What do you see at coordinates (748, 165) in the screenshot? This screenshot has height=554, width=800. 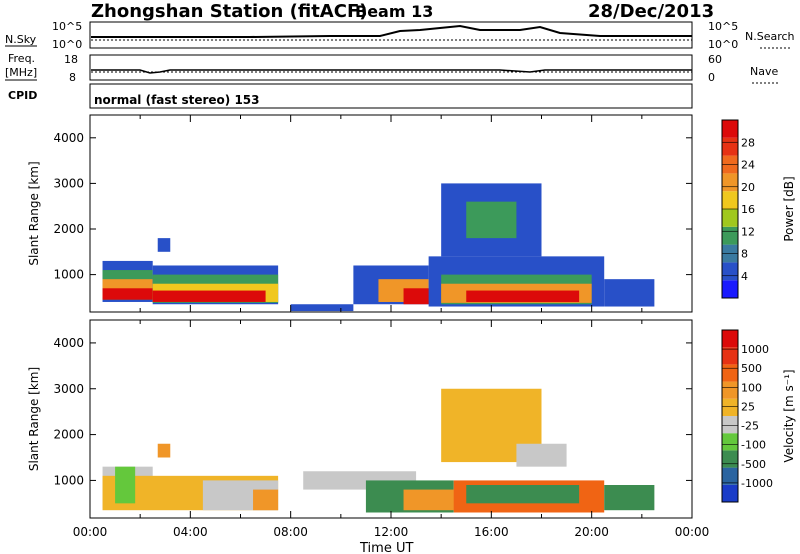 I see `colorbar-tick-label: 24` at bounding box center [748, 165].